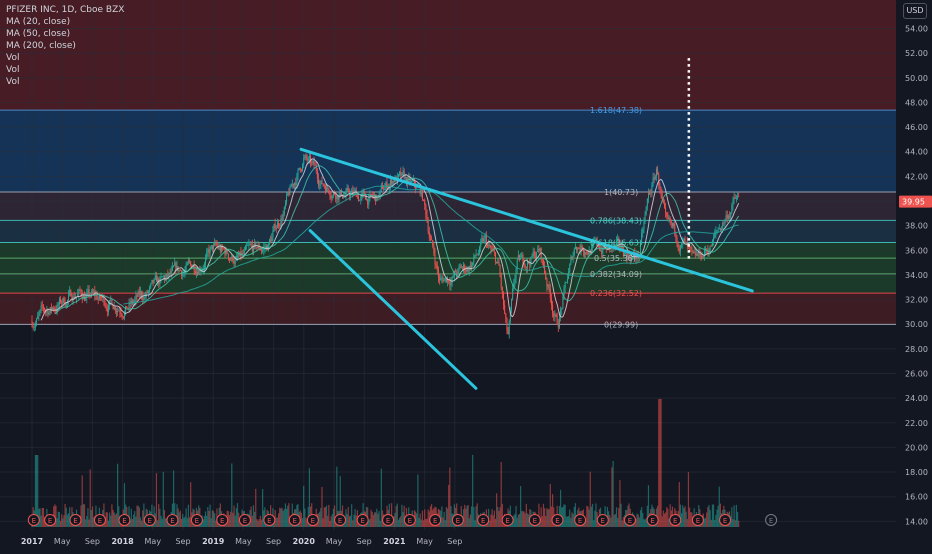 The height and width of the screenshot is (554, 932). I want to click on legend-vol-2: Vol, so click(13, 70).